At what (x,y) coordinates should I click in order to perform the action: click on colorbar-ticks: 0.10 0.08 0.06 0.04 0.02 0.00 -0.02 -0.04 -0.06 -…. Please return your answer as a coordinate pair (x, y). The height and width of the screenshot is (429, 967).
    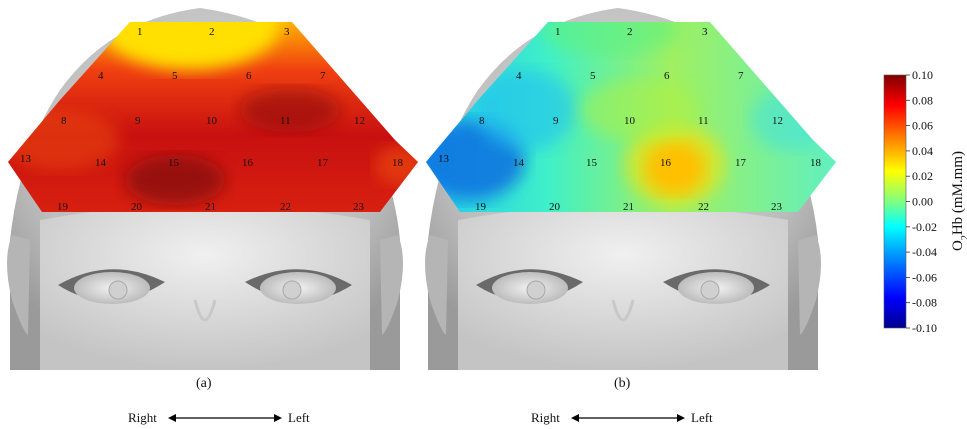
    Looking at the image, I should click on (921, 201).